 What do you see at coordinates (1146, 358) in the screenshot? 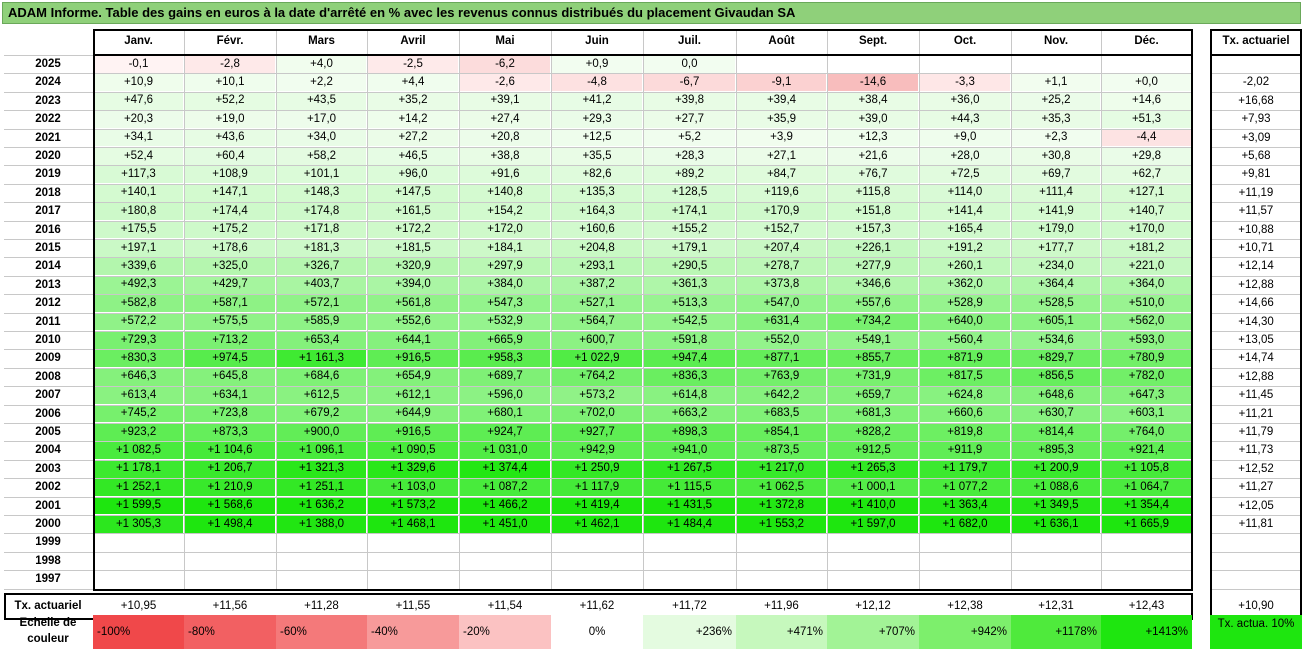
I see `gain-cell: +780,9` at bounding box center [1146, 358].